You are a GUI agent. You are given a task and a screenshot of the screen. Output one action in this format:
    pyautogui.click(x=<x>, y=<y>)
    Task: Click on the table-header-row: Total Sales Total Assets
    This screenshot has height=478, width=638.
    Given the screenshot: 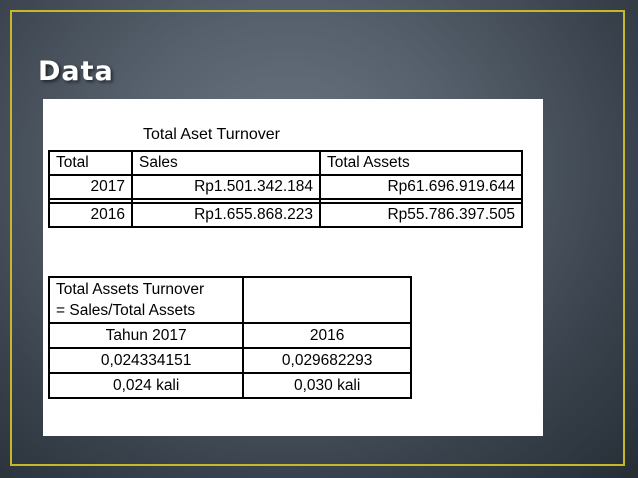 What is the action you would take?
    pyautogui.click(x=285, y=163)
    